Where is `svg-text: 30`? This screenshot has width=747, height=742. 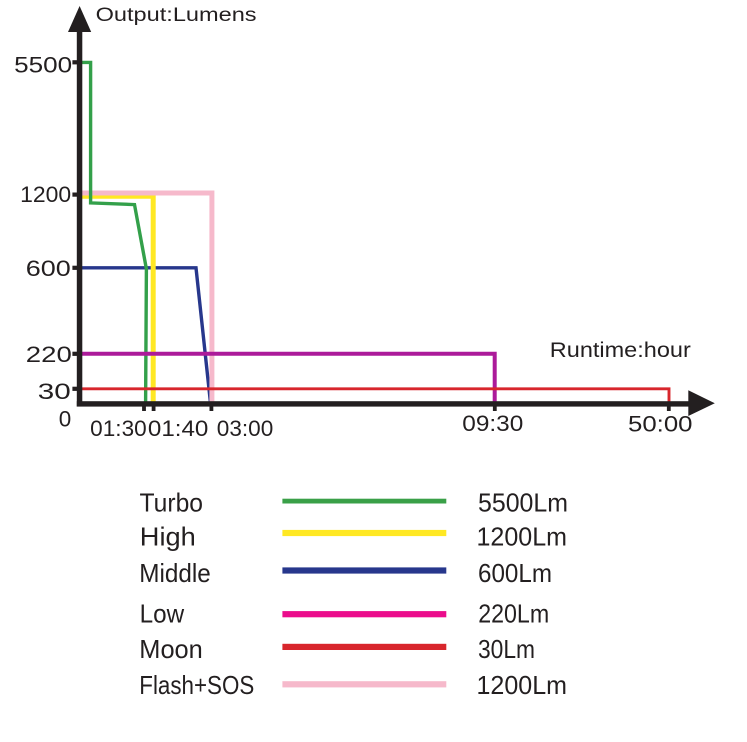 svg-text: 30 is located at coordinates (54, 391).